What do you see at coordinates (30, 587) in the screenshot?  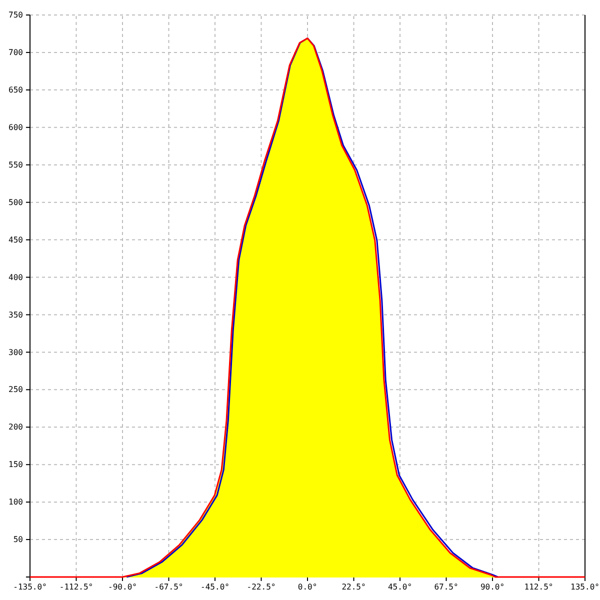 I see `x-tick-label: -135.0°` at bounding box center [30, 587].